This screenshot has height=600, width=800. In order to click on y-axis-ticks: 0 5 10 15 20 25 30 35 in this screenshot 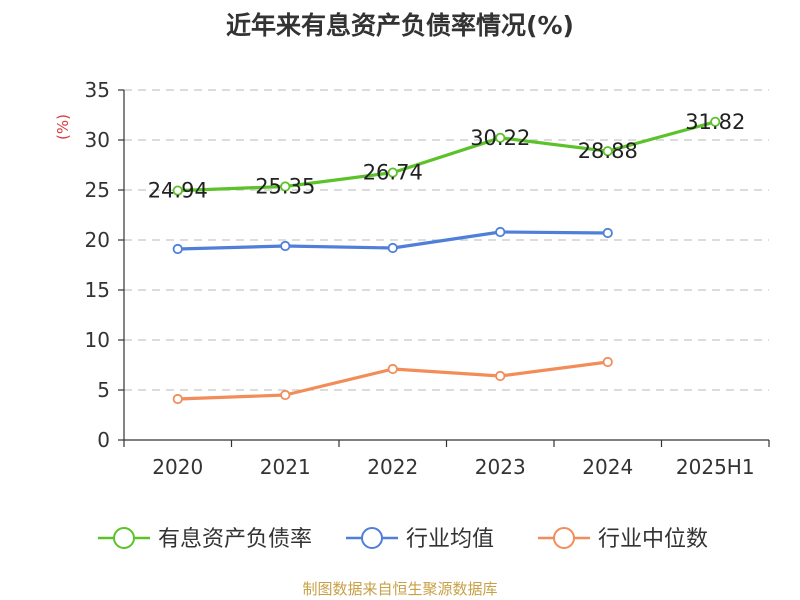, I will do `click(104, 265)`.